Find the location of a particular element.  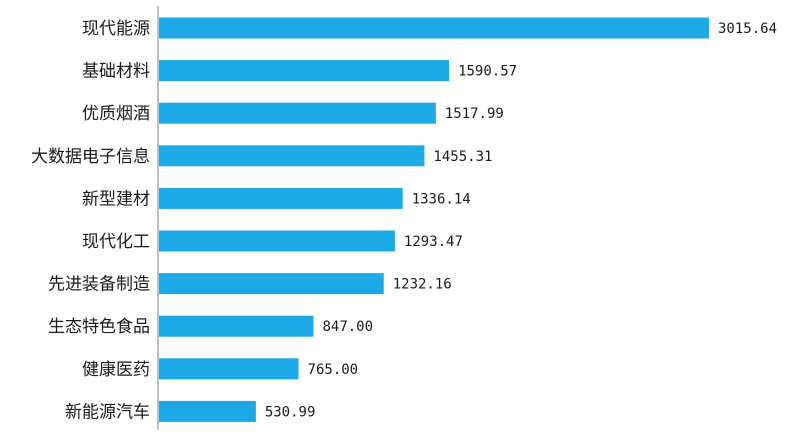

value-label-5: 1336.14 is located at coordinates (441, 199).